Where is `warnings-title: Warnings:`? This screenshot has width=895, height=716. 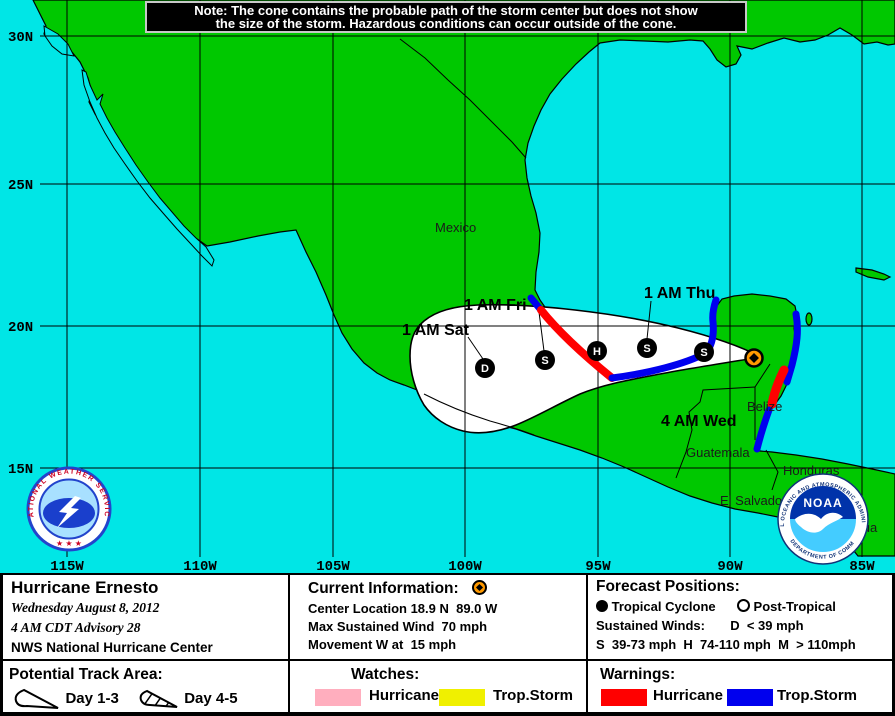 warnings-title: Warnings: is located at coordinates (638, 674).